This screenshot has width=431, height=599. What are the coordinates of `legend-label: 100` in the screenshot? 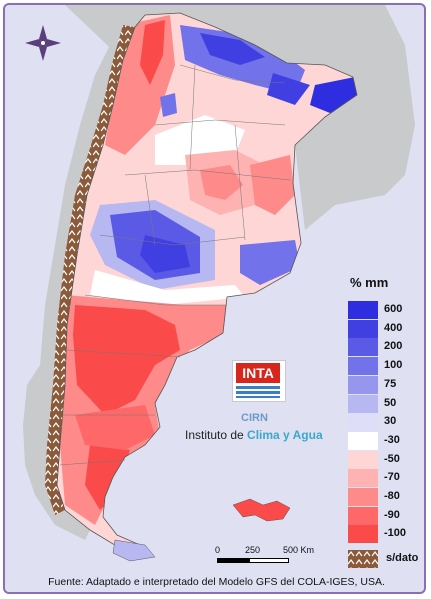 It's located at (393, 365).